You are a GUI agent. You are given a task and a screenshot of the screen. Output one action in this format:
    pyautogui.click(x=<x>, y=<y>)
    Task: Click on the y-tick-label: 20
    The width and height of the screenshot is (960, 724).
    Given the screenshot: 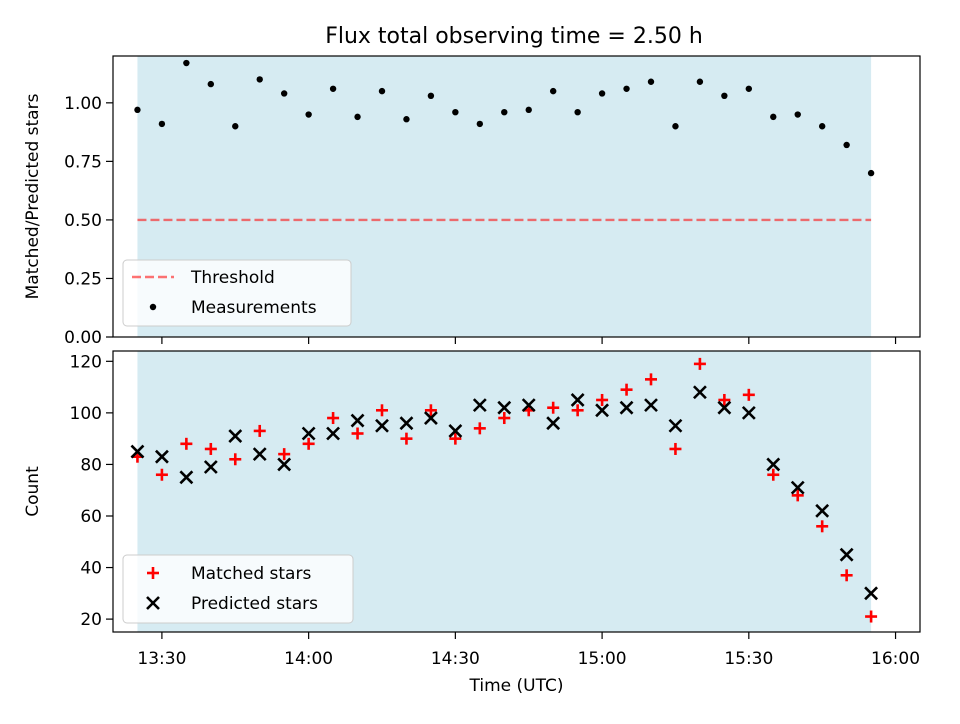 What is the action you would take?
    pyautogui.click(x=91, y=620)
    